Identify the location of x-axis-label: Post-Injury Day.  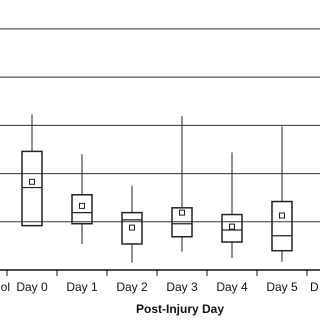
(180, 309).